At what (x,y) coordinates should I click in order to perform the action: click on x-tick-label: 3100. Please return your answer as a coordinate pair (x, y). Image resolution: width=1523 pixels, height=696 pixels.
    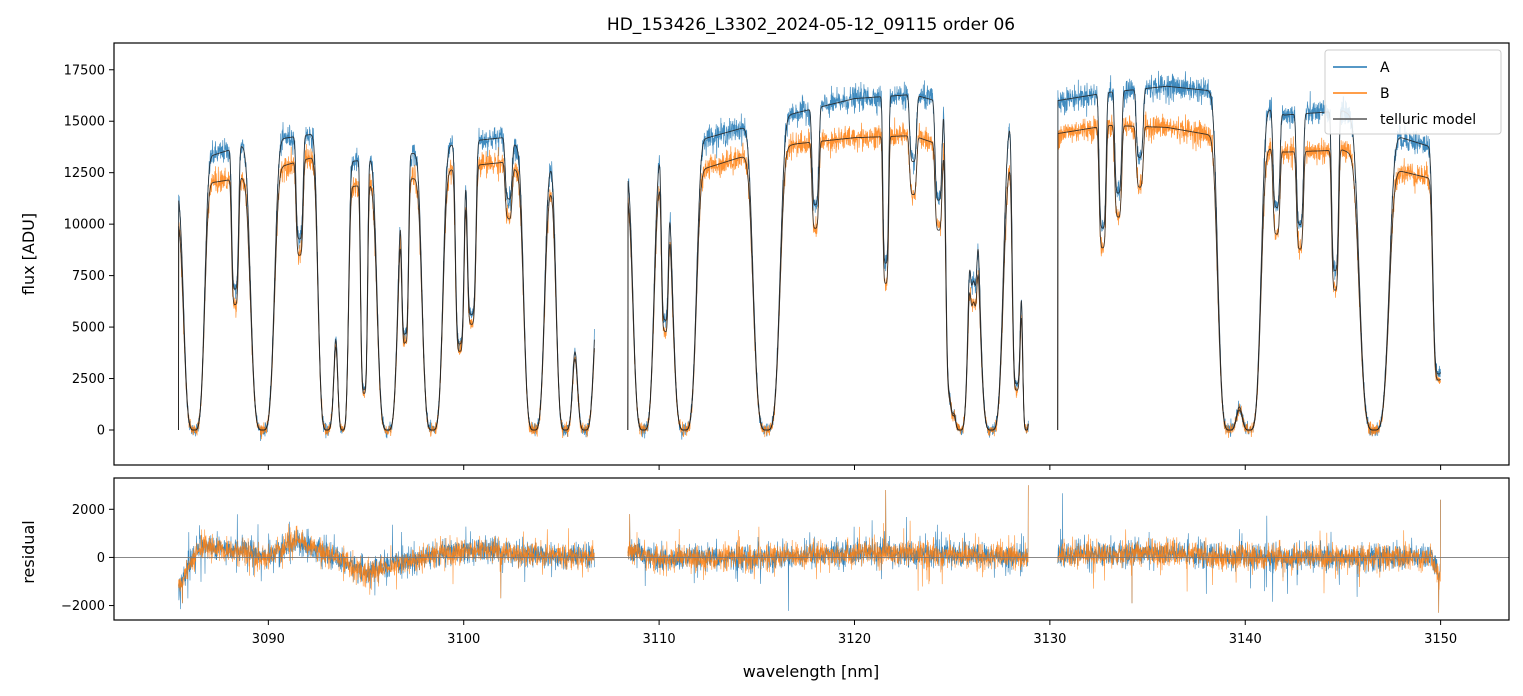
    Looking at the image, I should click on (463, 639).